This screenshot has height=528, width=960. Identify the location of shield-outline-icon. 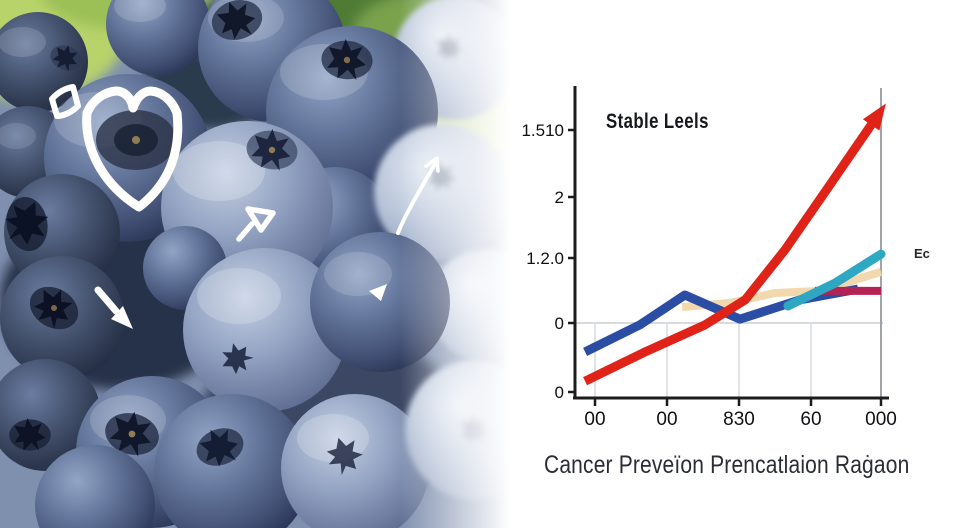
(132, 149).